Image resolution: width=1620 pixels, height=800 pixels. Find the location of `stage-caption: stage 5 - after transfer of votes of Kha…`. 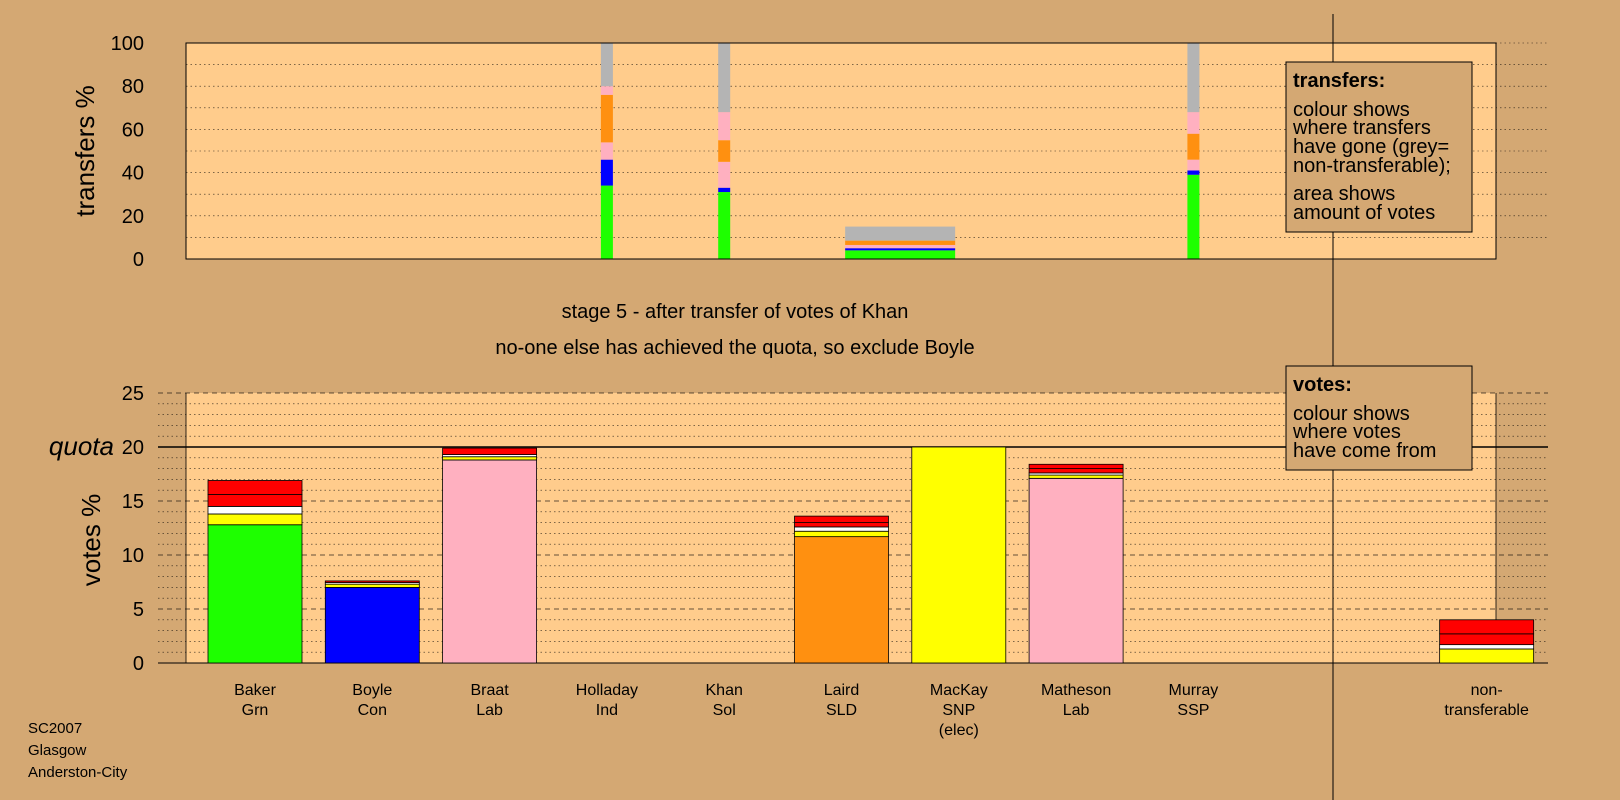

stage-caption: stage 5 - after transfer of votes of Kha… is located at coordinates (735, 312).